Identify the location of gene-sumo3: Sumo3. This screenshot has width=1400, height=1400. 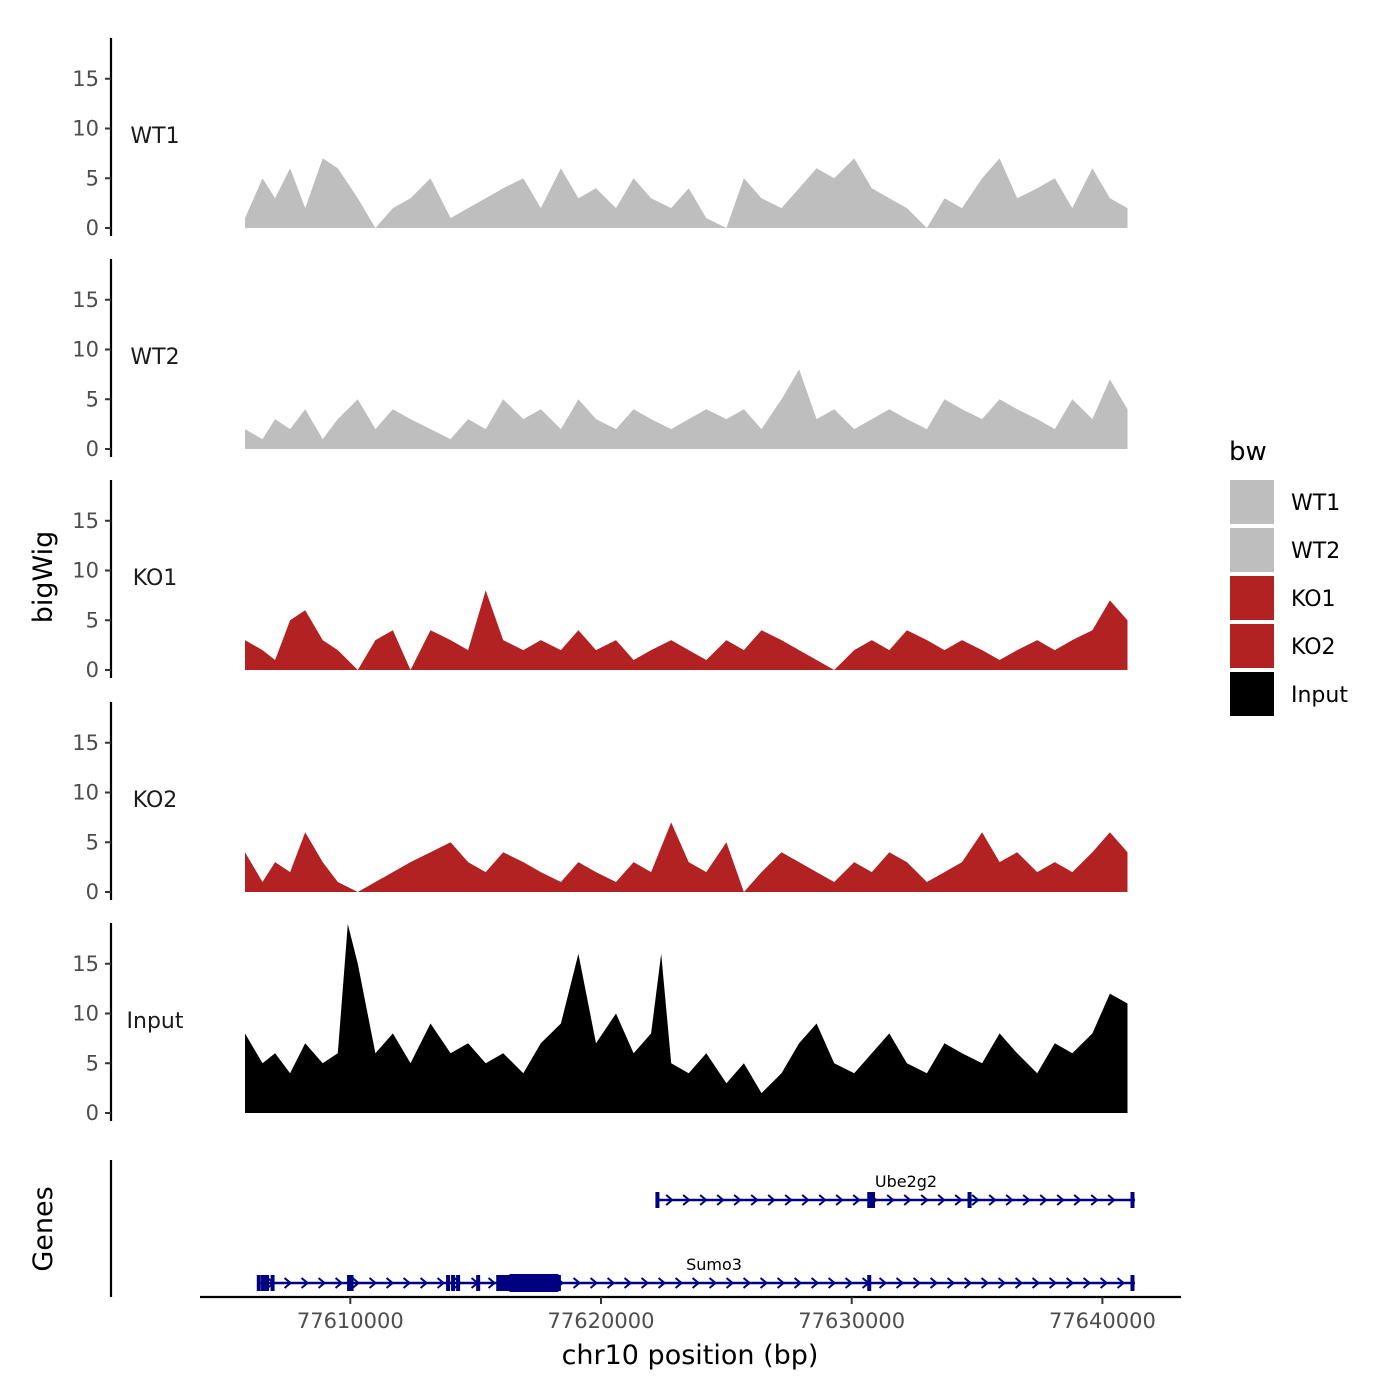
(695, 1273).